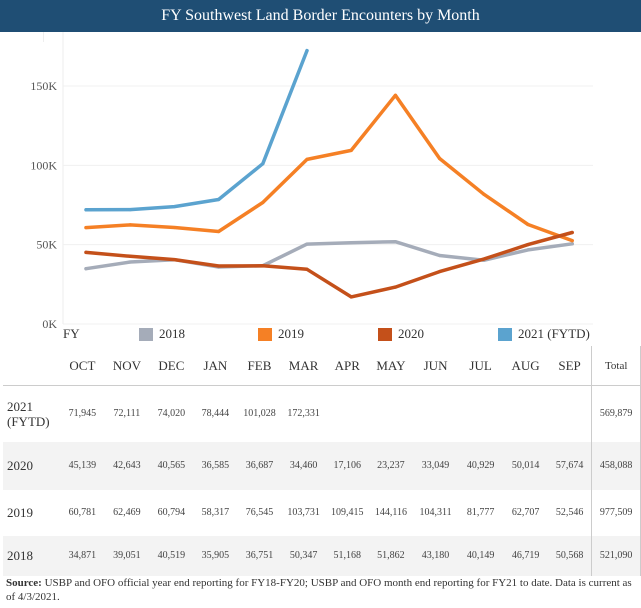  What do you see at coordinates (82, 512) in the screenshot?
I see `table-cell: 60,781` at bounding box center [82, 512].